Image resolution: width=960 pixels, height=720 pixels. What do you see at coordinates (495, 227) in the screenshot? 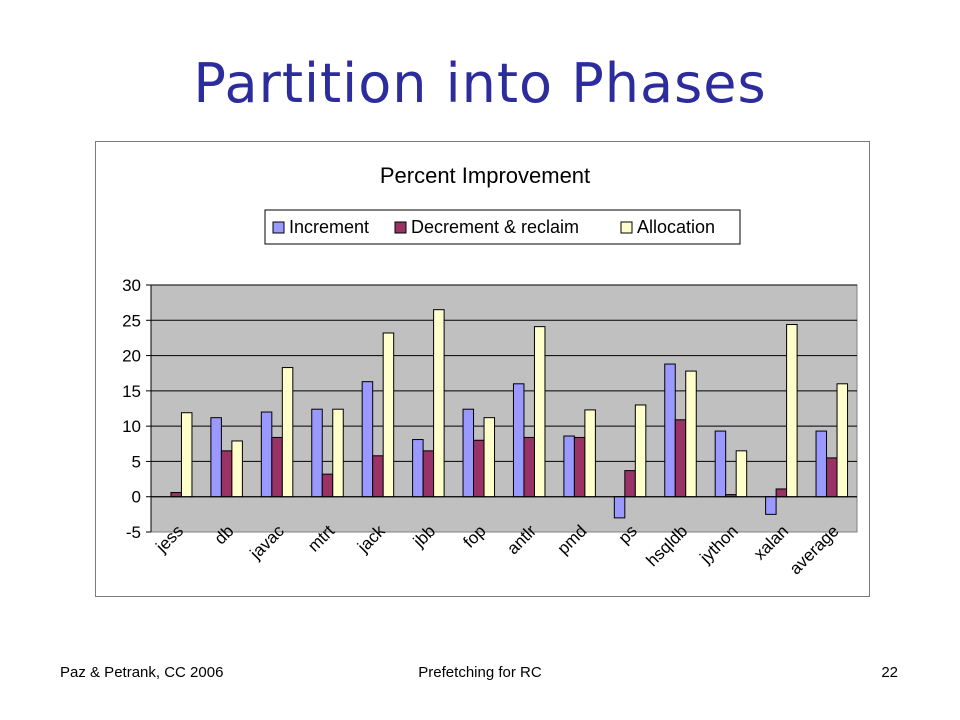
I see `legend-label: Decrement & reclaim` at bounding box center [495, 227].